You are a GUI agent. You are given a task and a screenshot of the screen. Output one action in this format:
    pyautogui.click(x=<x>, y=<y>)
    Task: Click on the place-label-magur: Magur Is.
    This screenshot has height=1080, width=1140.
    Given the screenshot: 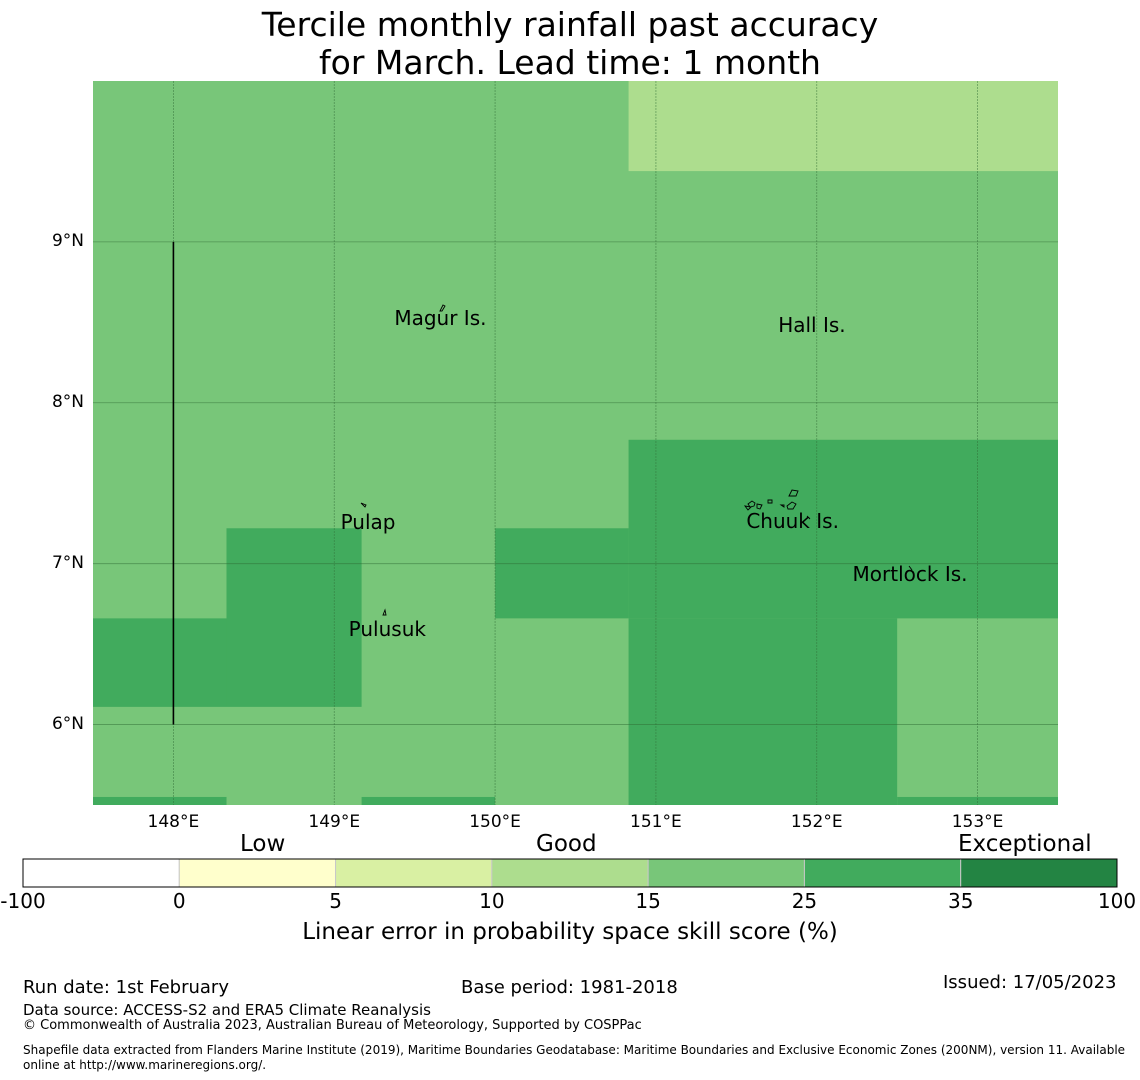 What is the action you would take?
    pyautogui.click(x=440, y=318)
    